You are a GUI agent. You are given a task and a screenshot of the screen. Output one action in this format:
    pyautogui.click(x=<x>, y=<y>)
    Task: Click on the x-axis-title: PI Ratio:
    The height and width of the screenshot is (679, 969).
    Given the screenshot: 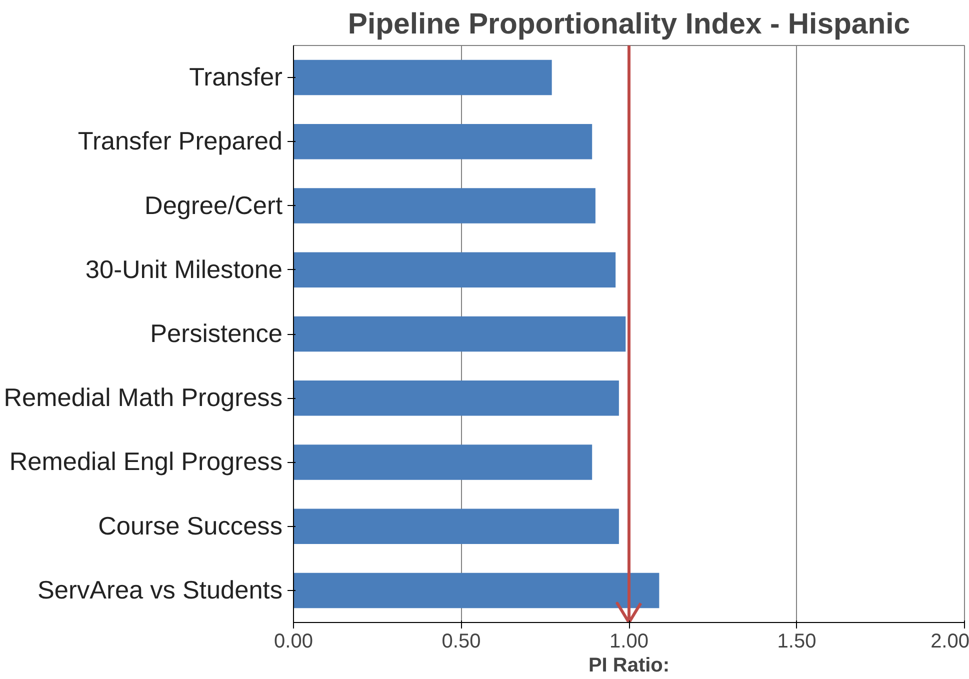 What is the action you would take?
    pyautogui.click(x=629, y=665)
    